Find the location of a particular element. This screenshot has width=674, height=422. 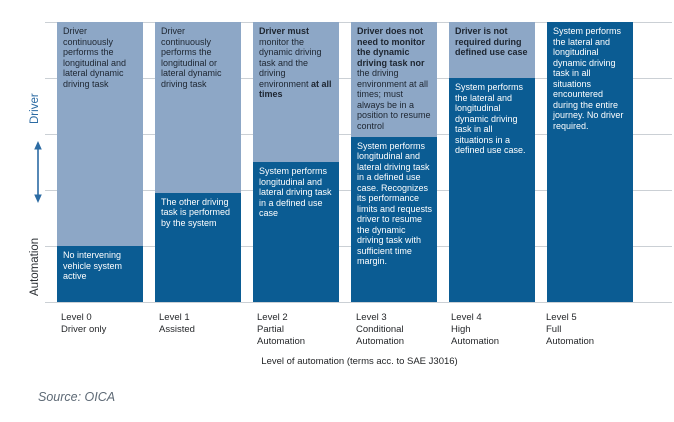

level-name: Full Automation is located at coordinates (570, 335).